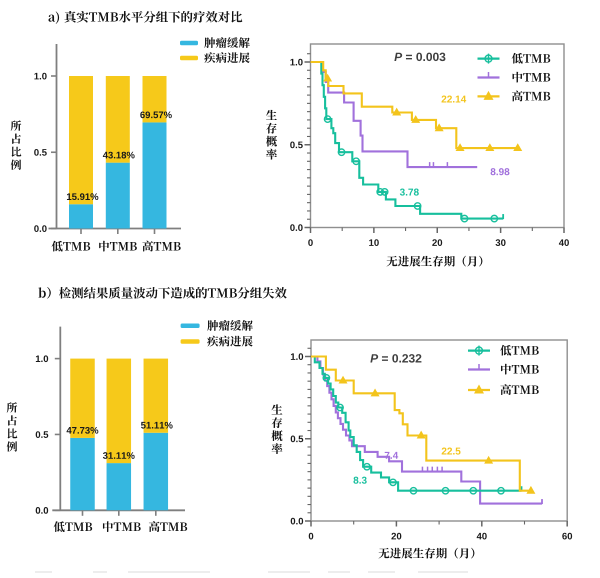  What do you see at coordinates (503, 369) in the screenshot?
I see `legend-entry-mid` at bounding box center [503, 369].